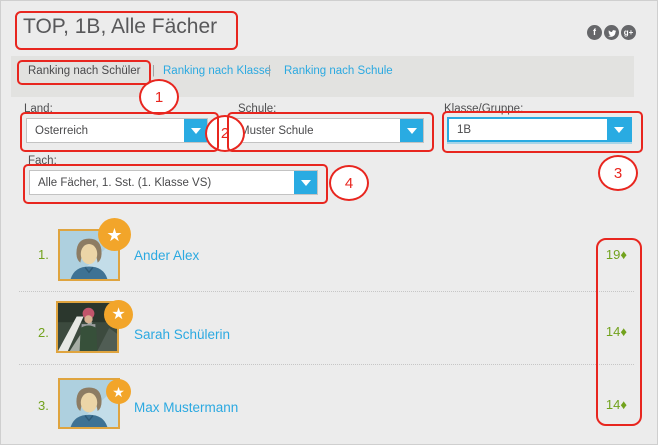 The image size is (658, 445). What do you see at coordinates (539, 129) in the screenshot?
I see `klasse-select: 1B` at bounding box center [539, 129].